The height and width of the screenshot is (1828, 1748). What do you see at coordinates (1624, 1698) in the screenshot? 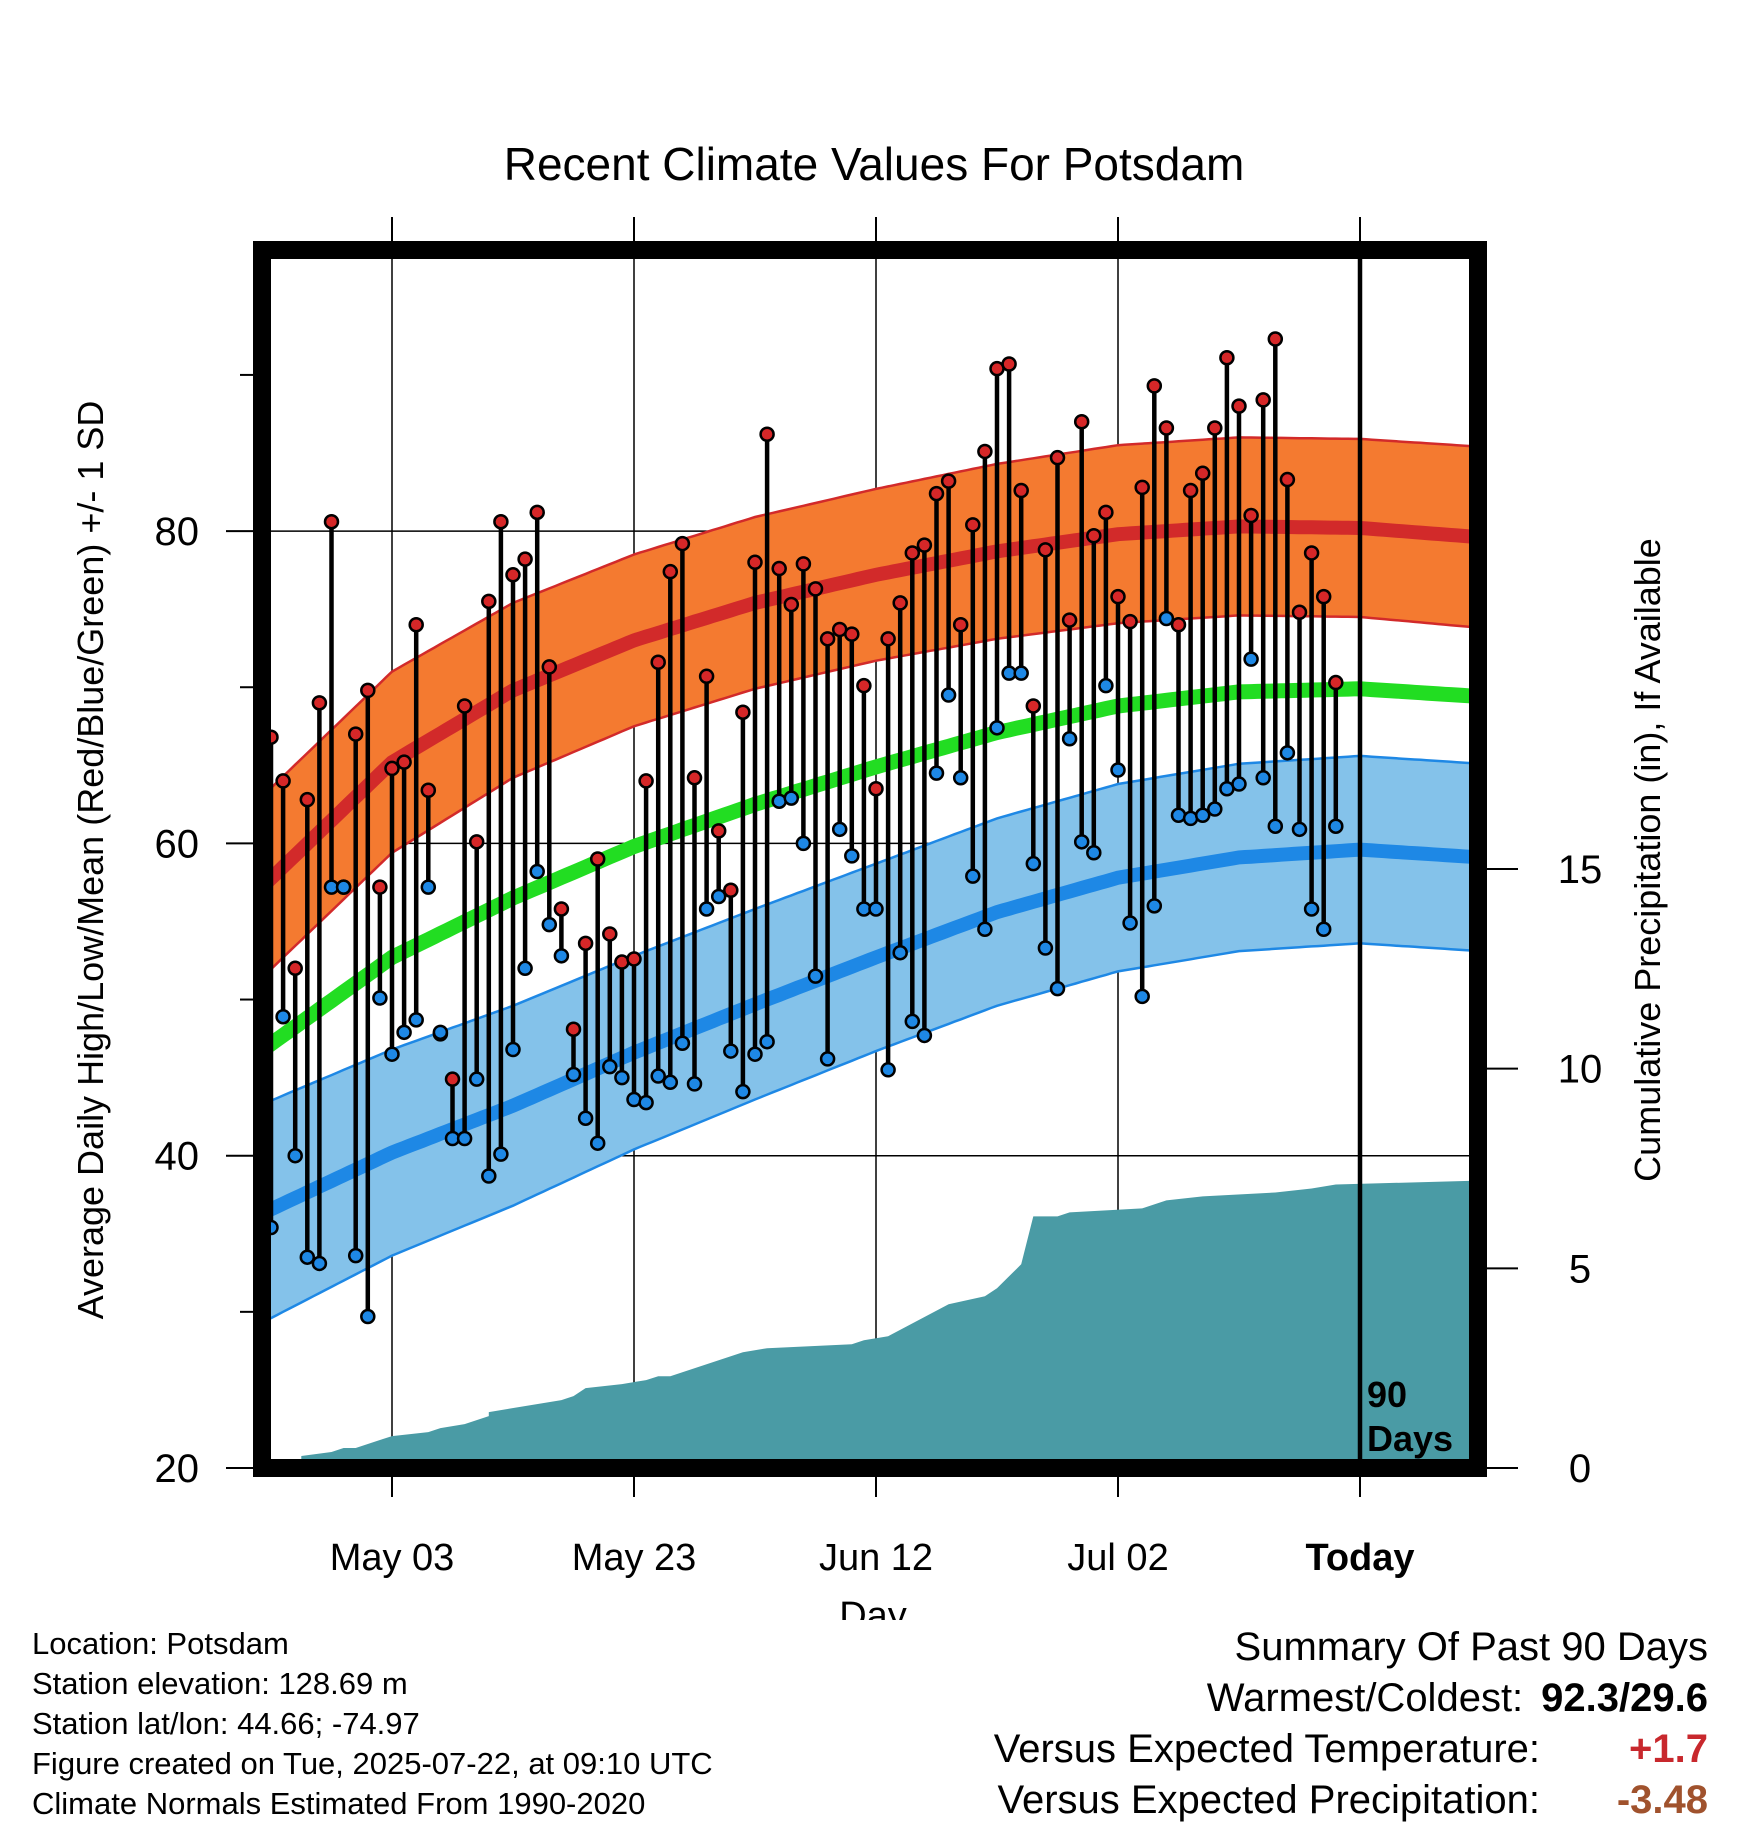
I see `warmest-value: 92.3/29.6` at bounding box center [1624, 1698].